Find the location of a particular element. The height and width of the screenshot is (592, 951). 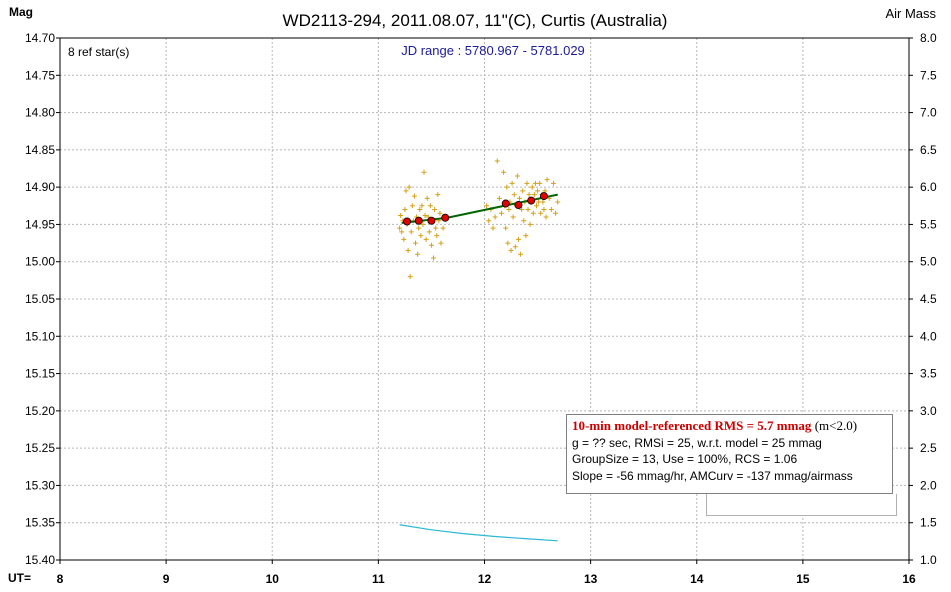

x-tick-label: 13 is located at coordinates (591, 579).